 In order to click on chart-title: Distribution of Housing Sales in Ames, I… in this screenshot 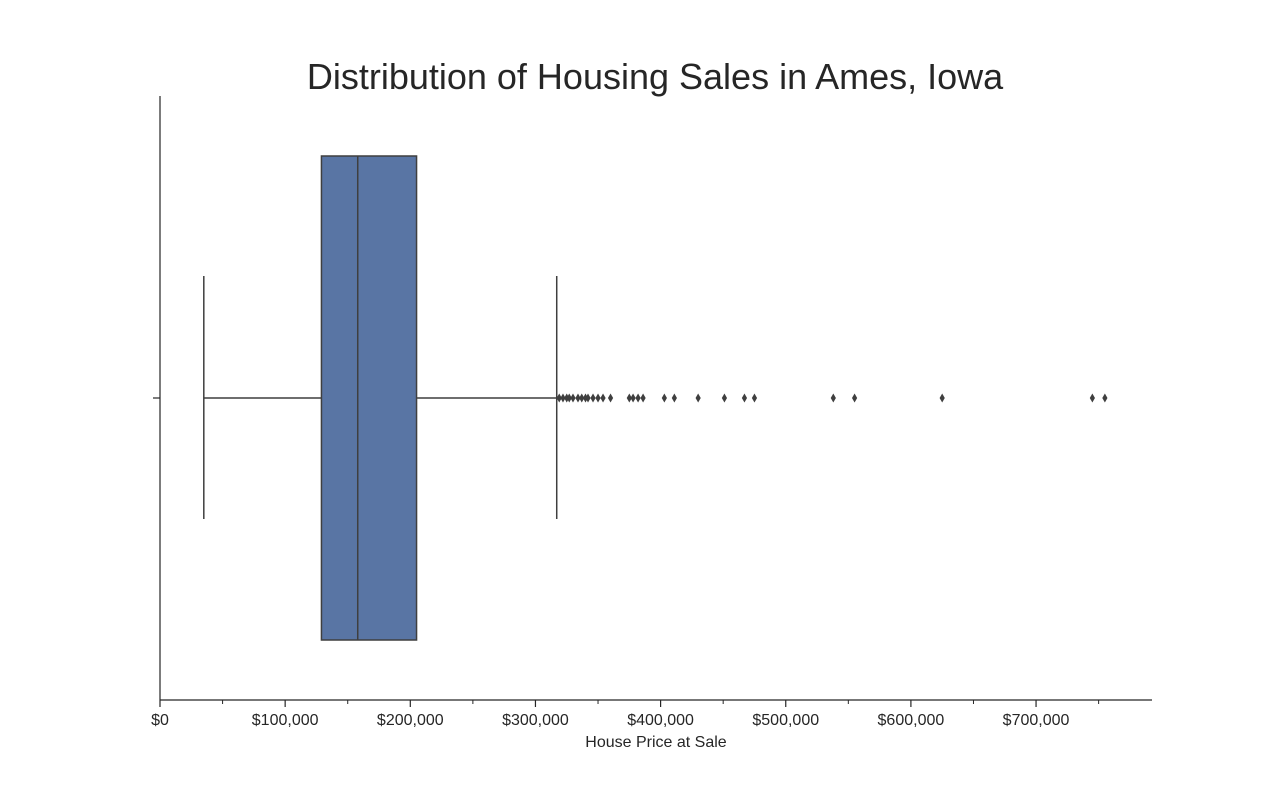, I will do `click(655, 76)`.